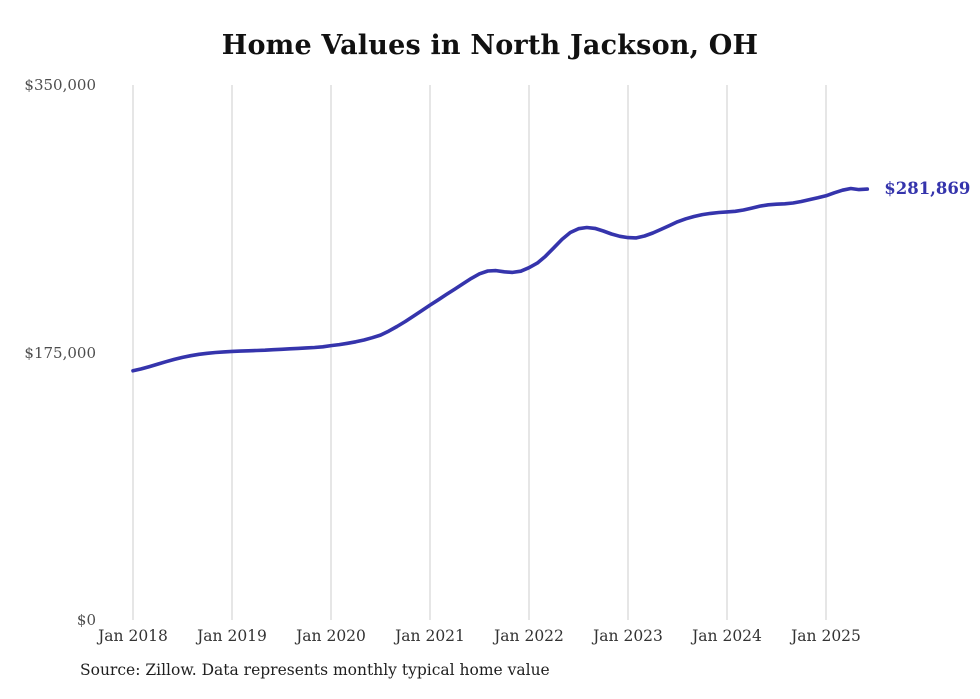 Image resolution: width=980 pixels, height=699 pixels. What do you see at coordinates (232, 636) in the screenshot?
I see `x-tick-label: Jan 2019` at bounding box center [232, 636].